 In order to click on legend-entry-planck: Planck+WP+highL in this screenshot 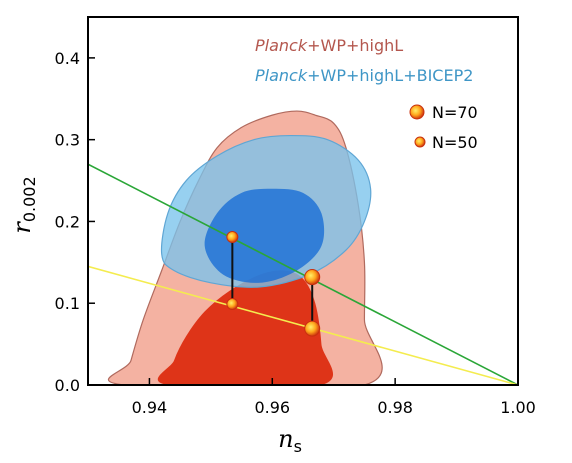, I will do `click(329, 45)`.